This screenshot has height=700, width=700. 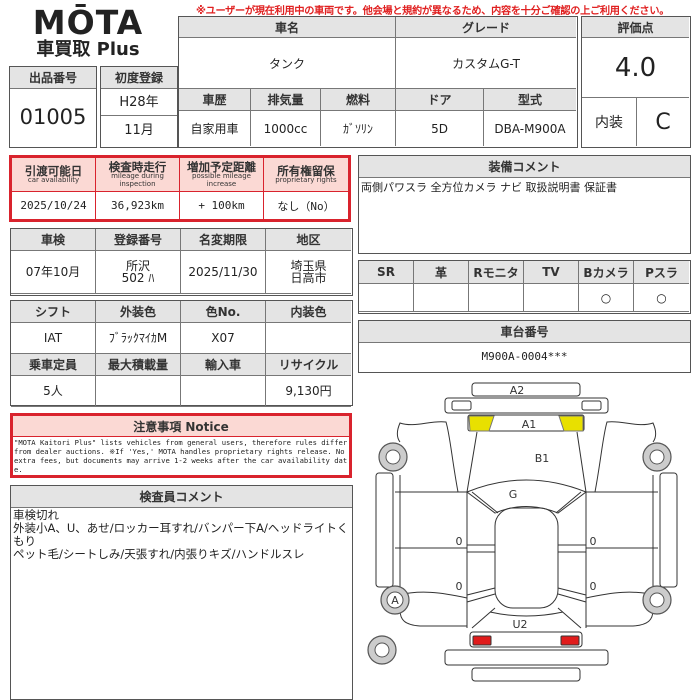 What do you see at coordinates (53, 365) in the screenshot?
I see `table-header: 乗車定員` at bounding box center [53, 365].